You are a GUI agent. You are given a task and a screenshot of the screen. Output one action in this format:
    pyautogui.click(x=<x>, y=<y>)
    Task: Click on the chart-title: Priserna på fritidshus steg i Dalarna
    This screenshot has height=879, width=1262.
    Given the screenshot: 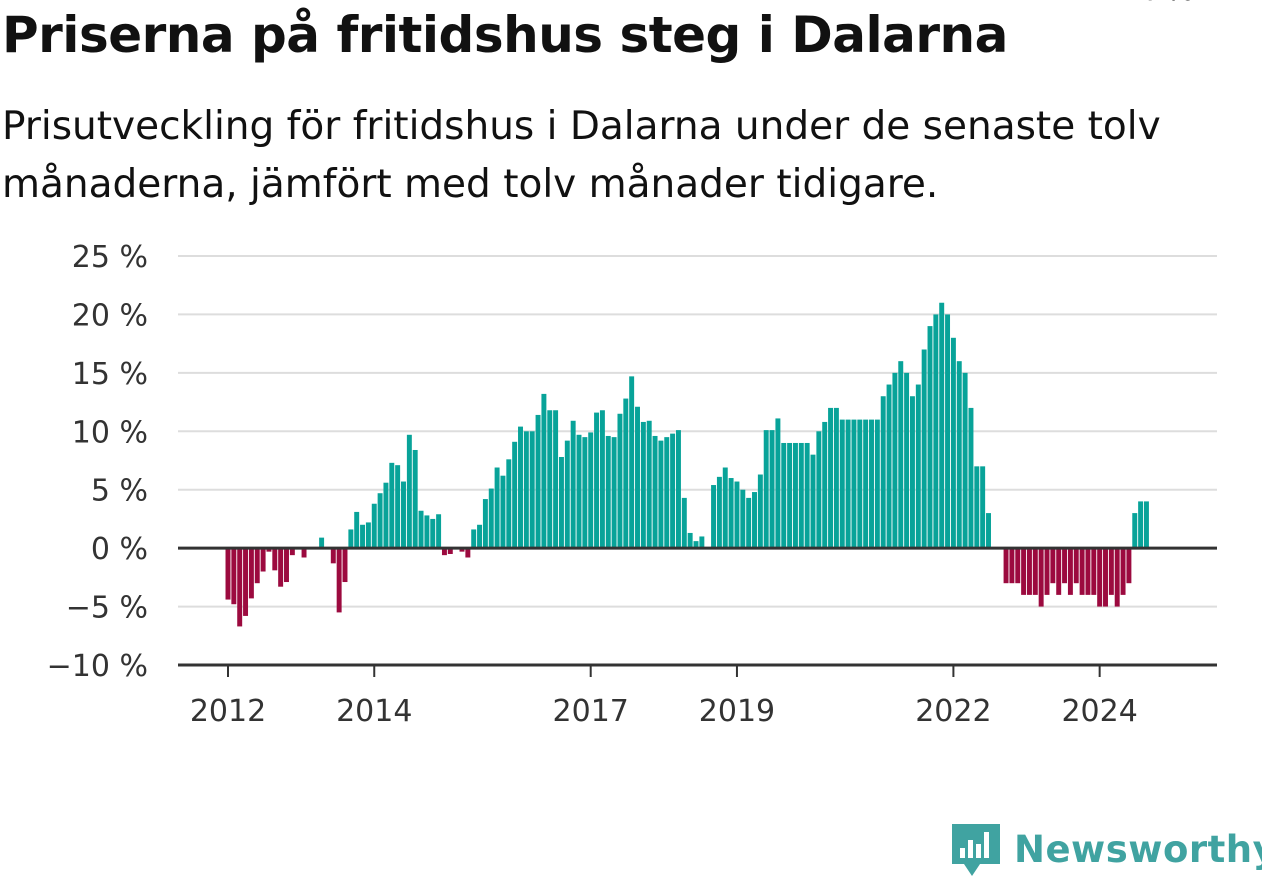 What is the action you would take?
    pyautogui.click(x=505, y=35)
    